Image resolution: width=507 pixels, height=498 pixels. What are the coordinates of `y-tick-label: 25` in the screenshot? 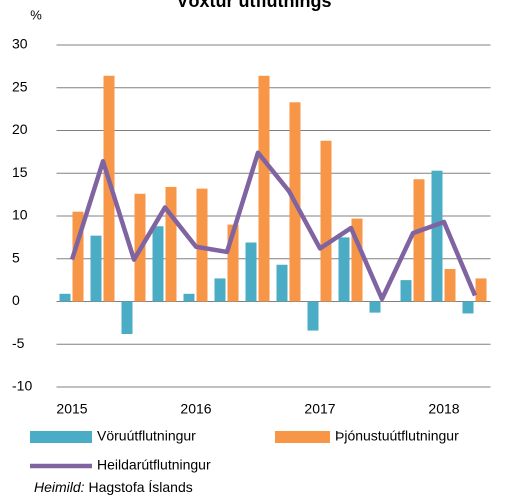 It's located at (20, 86).